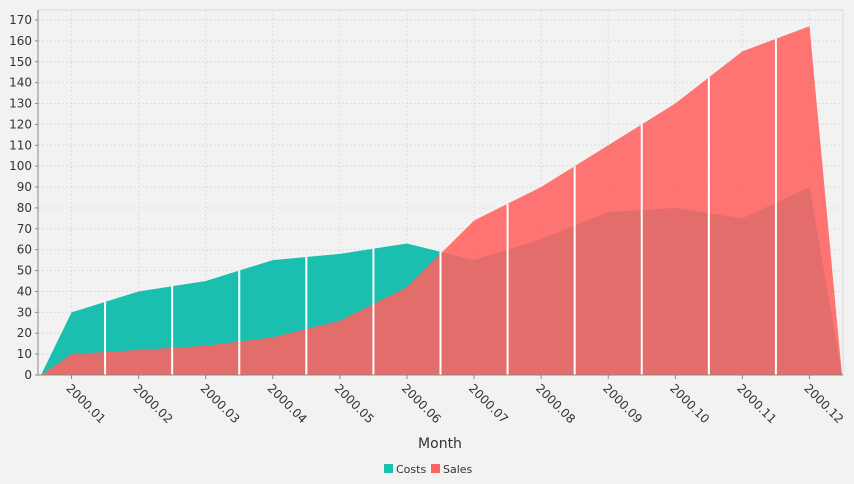 Image resolution: width=854 pixels, height=484 pixels. Describe the element at coordinates (411, 469) in the screenshot. I see `legend-label-costs: Costs` at that location.